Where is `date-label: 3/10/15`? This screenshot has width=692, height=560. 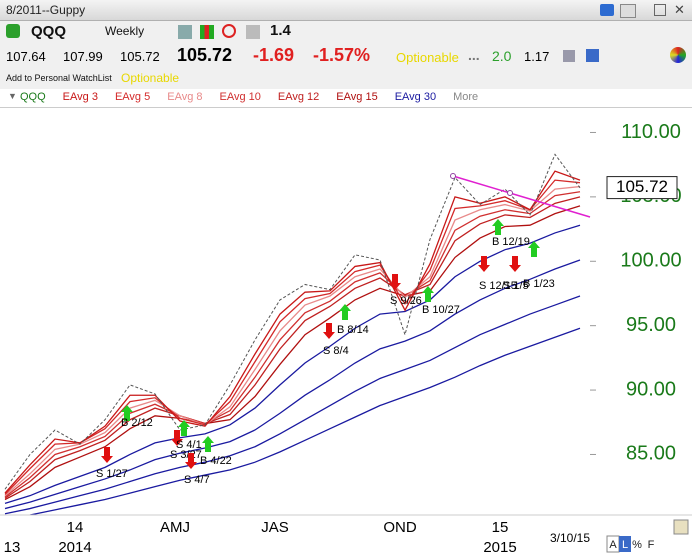 date-label: 3/10/15 is located at coordinates (570, 538).